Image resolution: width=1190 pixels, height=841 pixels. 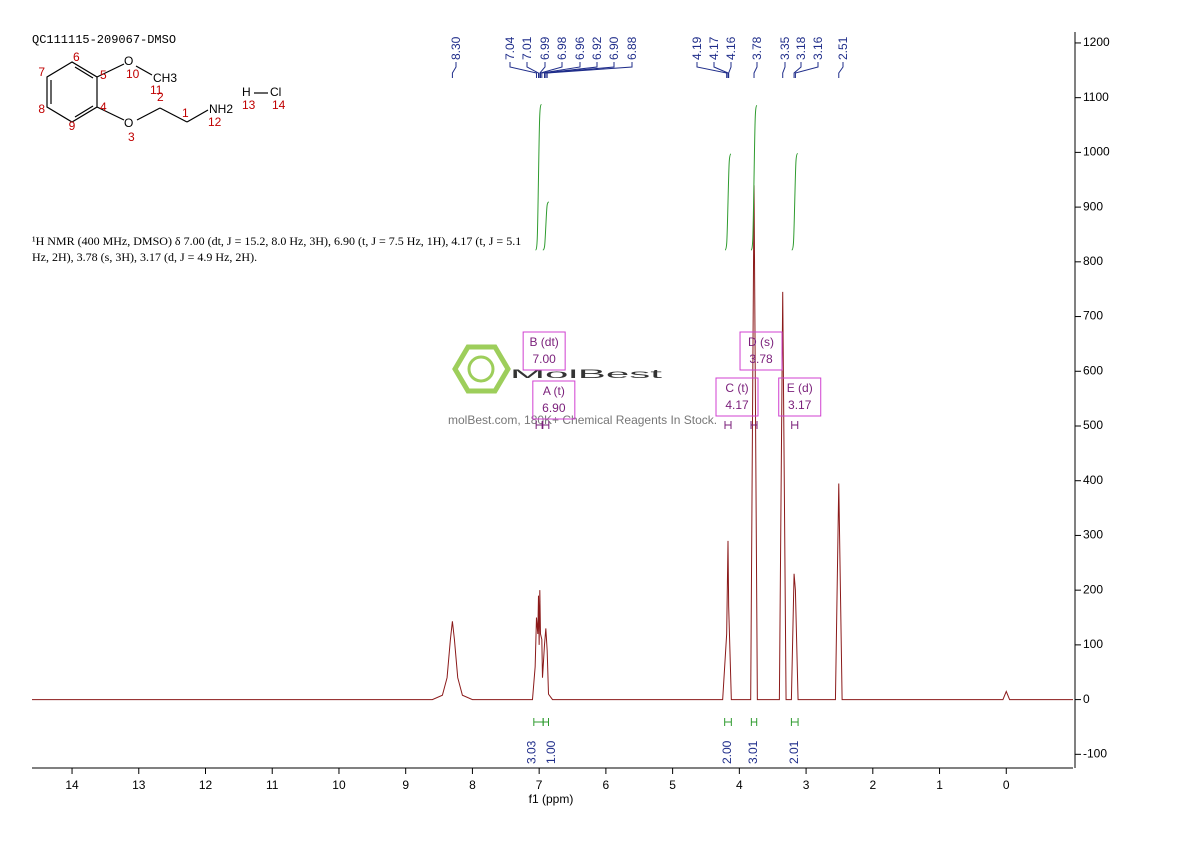 I want to click on atom-number: 1, so click(x=185, y=113).